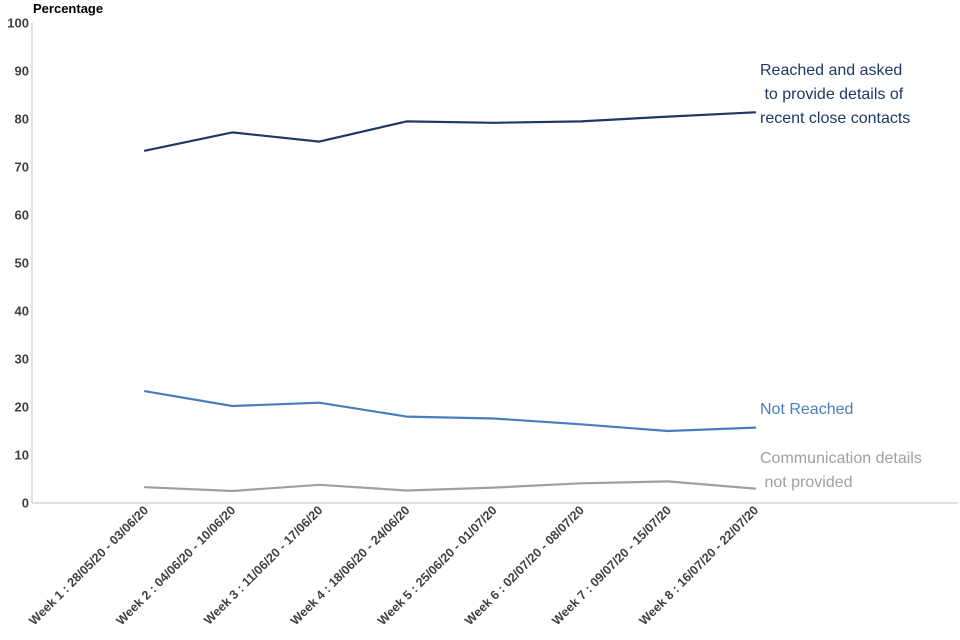  Describe the element at coordinates (22, 119) in the screenshot. I see `y-tick-label: 80` at that location.